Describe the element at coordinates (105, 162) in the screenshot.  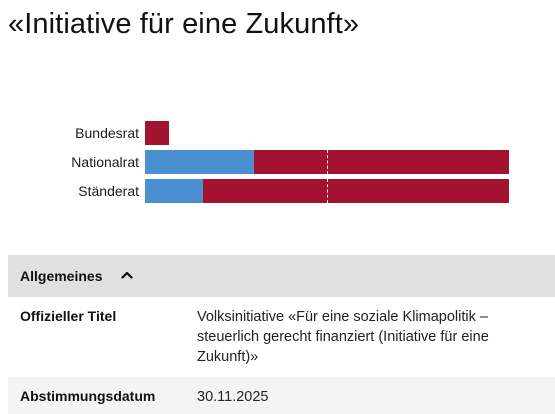
I see `bar-label-nationalrat: Nationalrat` at that location.